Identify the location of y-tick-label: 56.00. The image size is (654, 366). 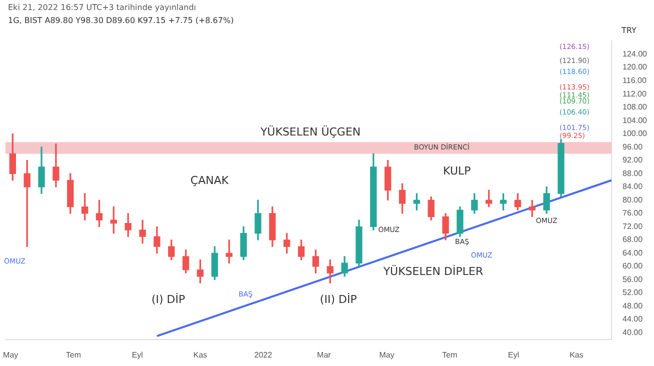
(633, 279).